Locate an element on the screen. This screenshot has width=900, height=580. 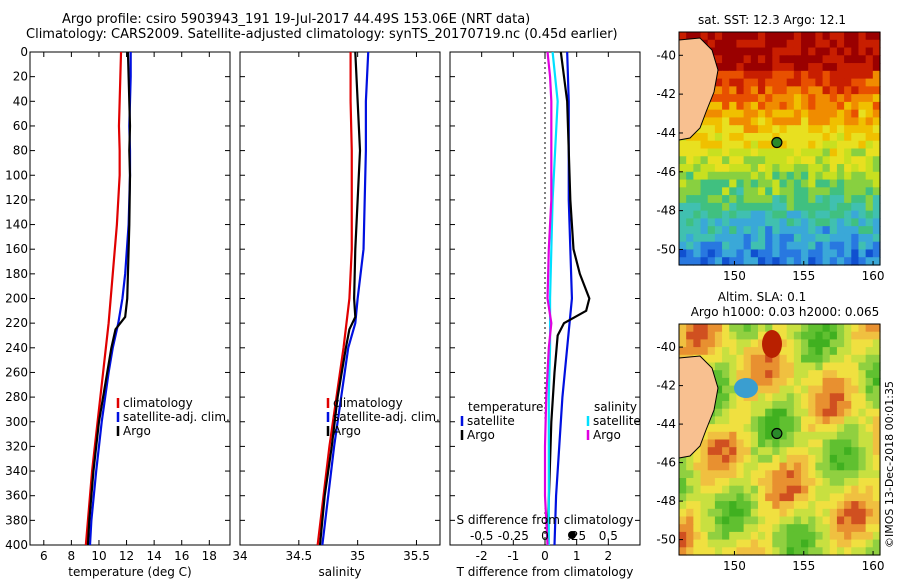
difference-xtick-label: -1 is located at coordinates (513, 556).